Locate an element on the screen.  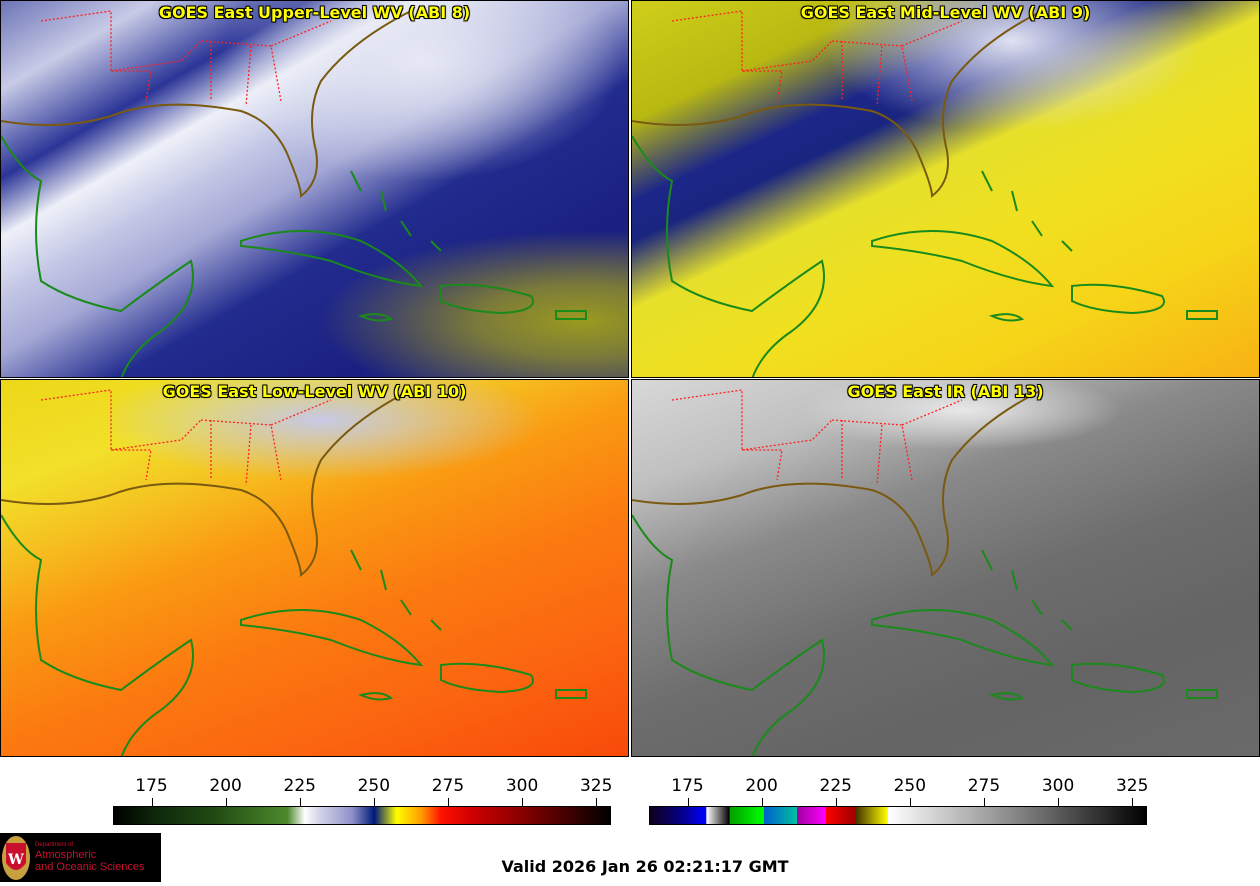
svg-text: W is located at coordinates (15, 860).